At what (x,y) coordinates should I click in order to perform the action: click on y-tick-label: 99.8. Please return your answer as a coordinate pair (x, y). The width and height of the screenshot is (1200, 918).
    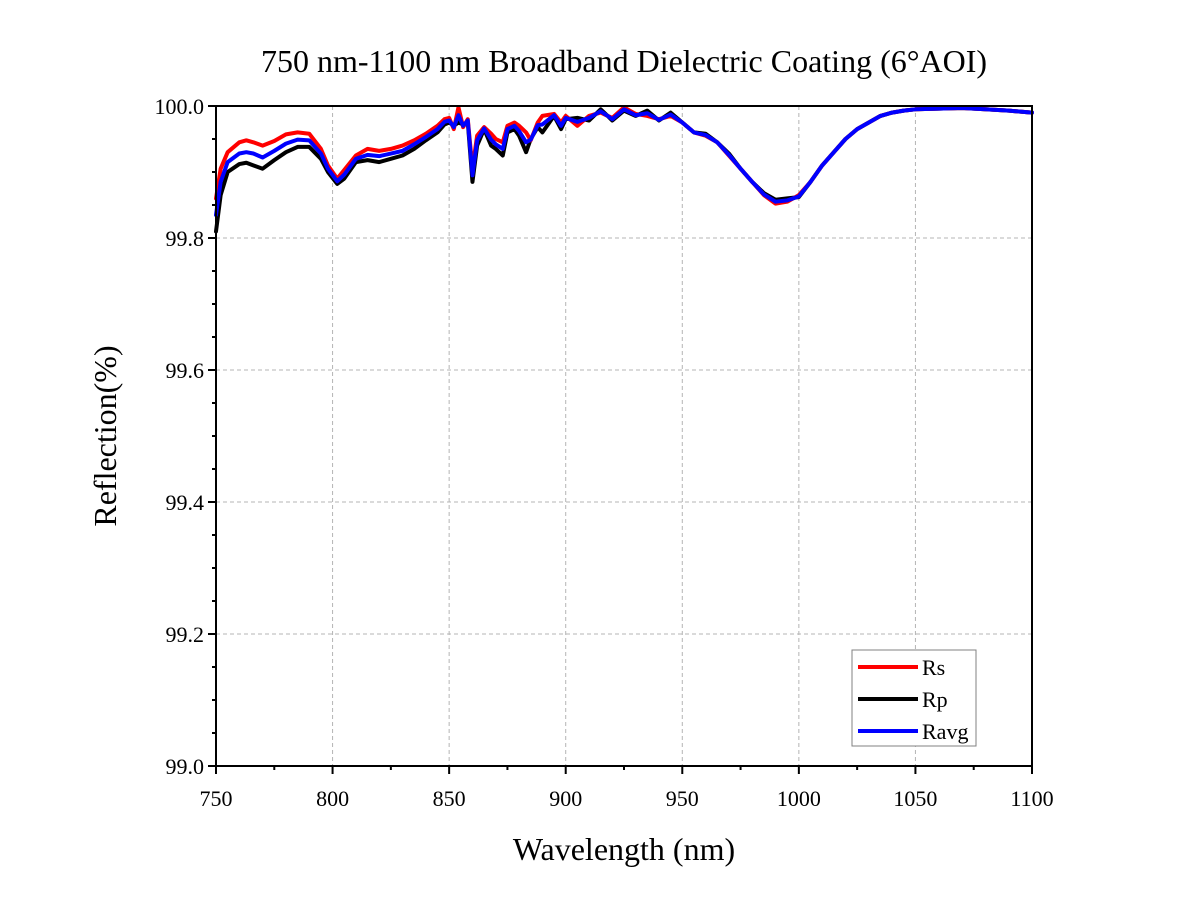
    Looking at the image, I should click on (185, 238).